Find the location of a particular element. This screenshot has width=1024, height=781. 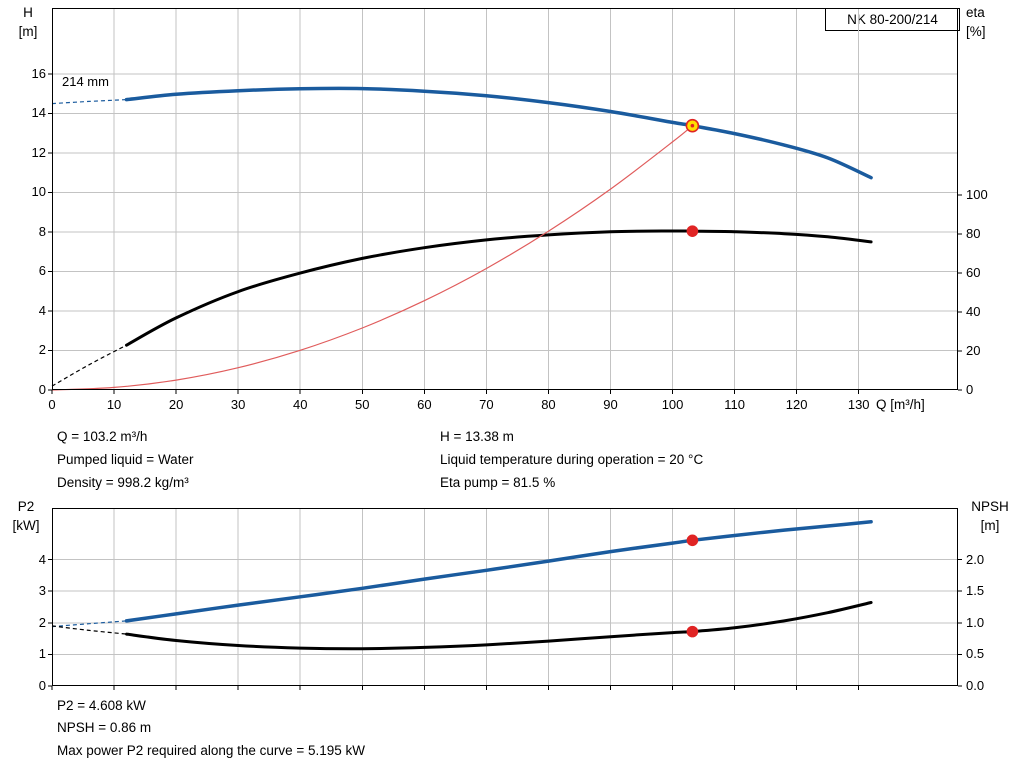

curve-series is located at coordinates (462, 585).